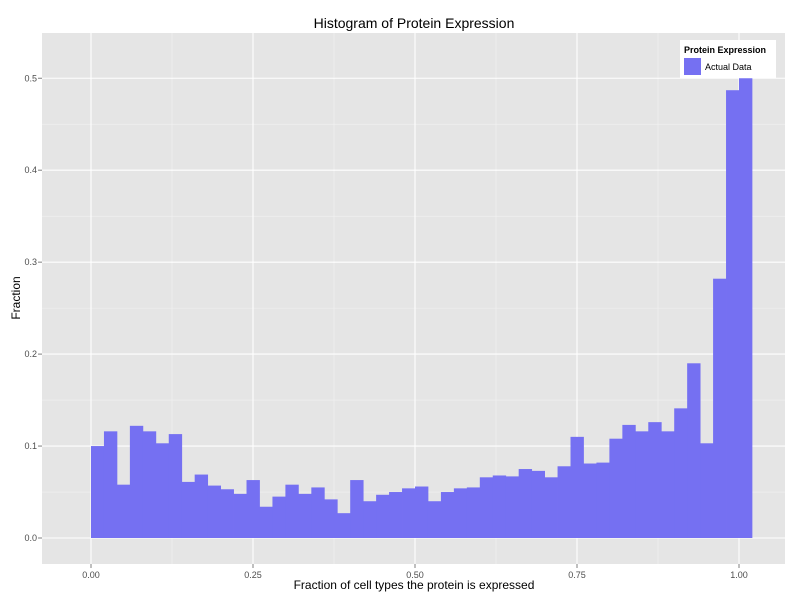 Image resolution: width=800 pixels, height=600 pixels. Describe the element at coordinates (30, 446) in the screenshot. I see `y-tick-label: 0.1` at that location.